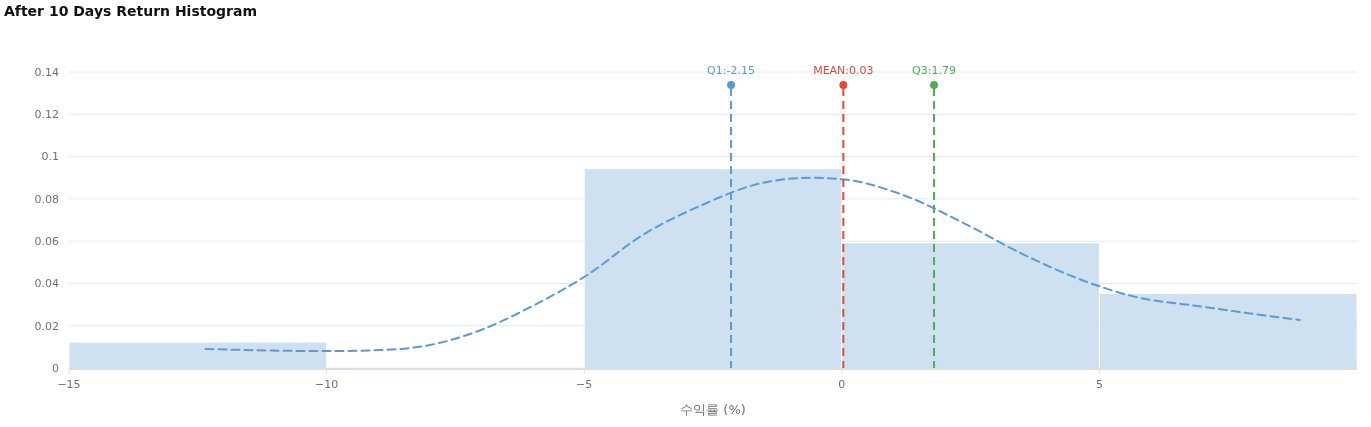 This screenshot has height=427, width=1371. Describe the element at coordinates (842, 384) in the screenshot. I see `x-tick-label: 0` at that location.